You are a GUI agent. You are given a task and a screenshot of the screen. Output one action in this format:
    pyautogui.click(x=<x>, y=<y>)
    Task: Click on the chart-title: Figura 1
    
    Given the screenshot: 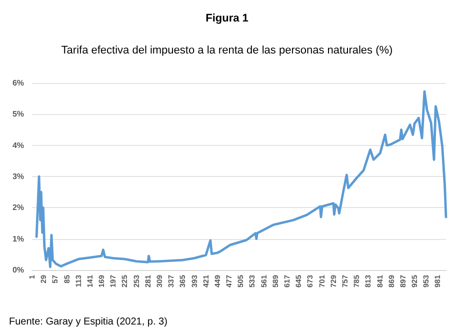 What is the action you would take?
    pyautogui.click(x=227, y=18)
    